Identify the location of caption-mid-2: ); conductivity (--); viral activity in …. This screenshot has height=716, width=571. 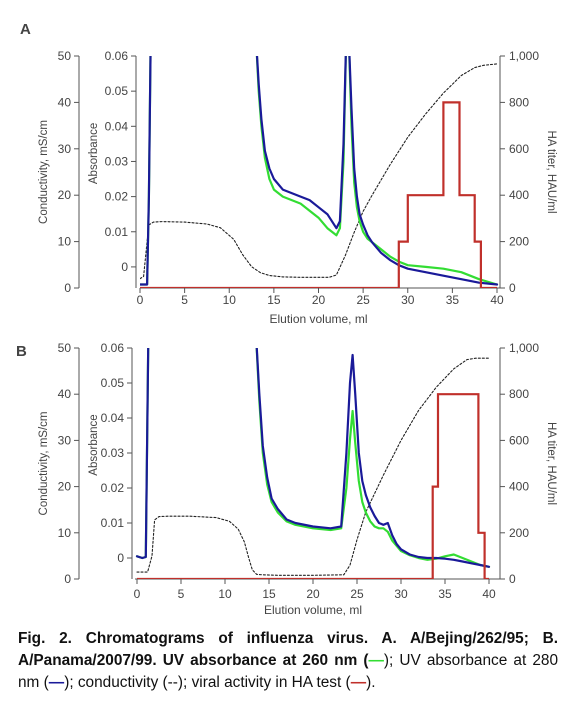
(207, 682).